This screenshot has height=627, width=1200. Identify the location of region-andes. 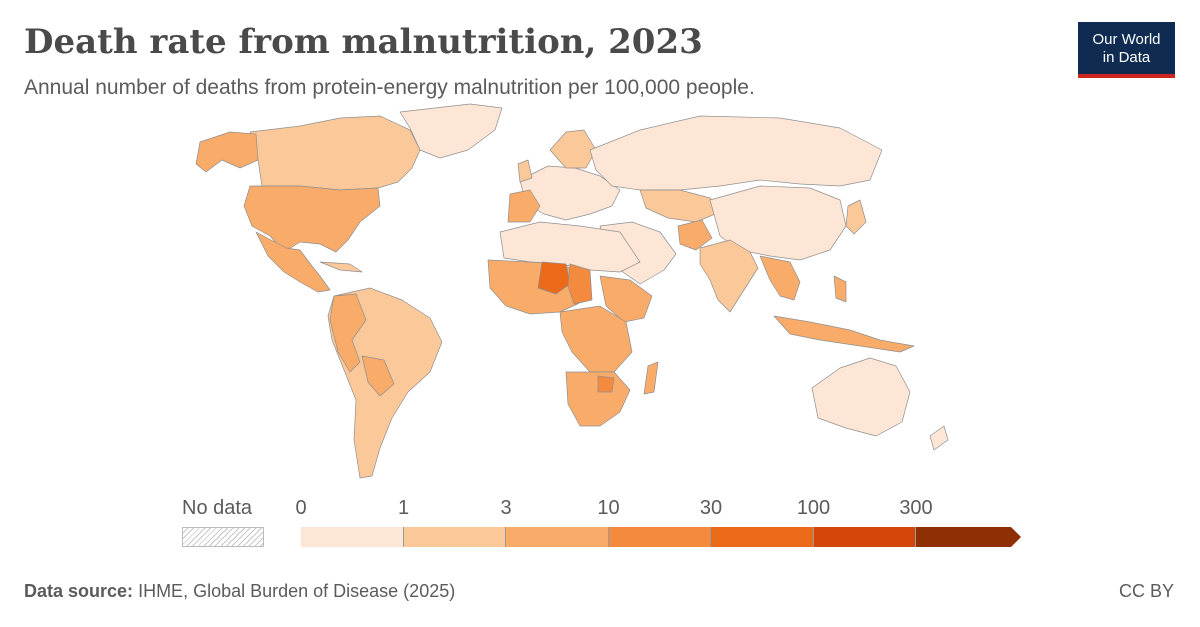
(348, 333).